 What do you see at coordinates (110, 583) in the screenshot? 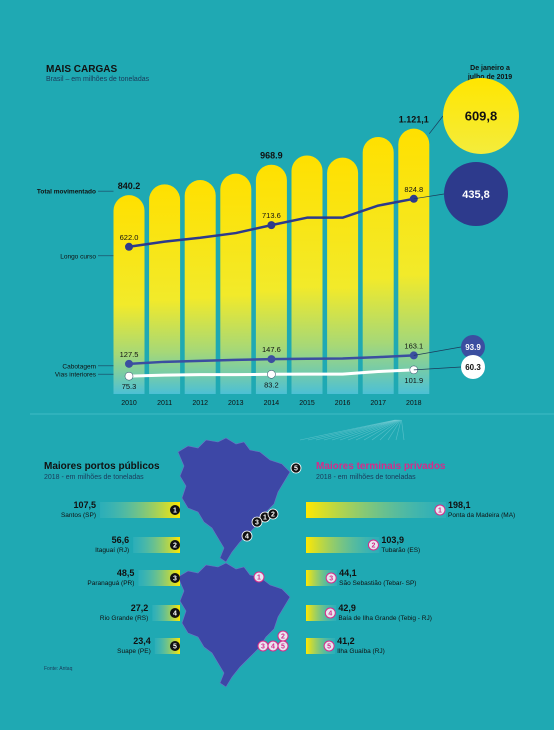
I see `public-name-3: Paranaguá (PR)` at bounding box center [110, 583].